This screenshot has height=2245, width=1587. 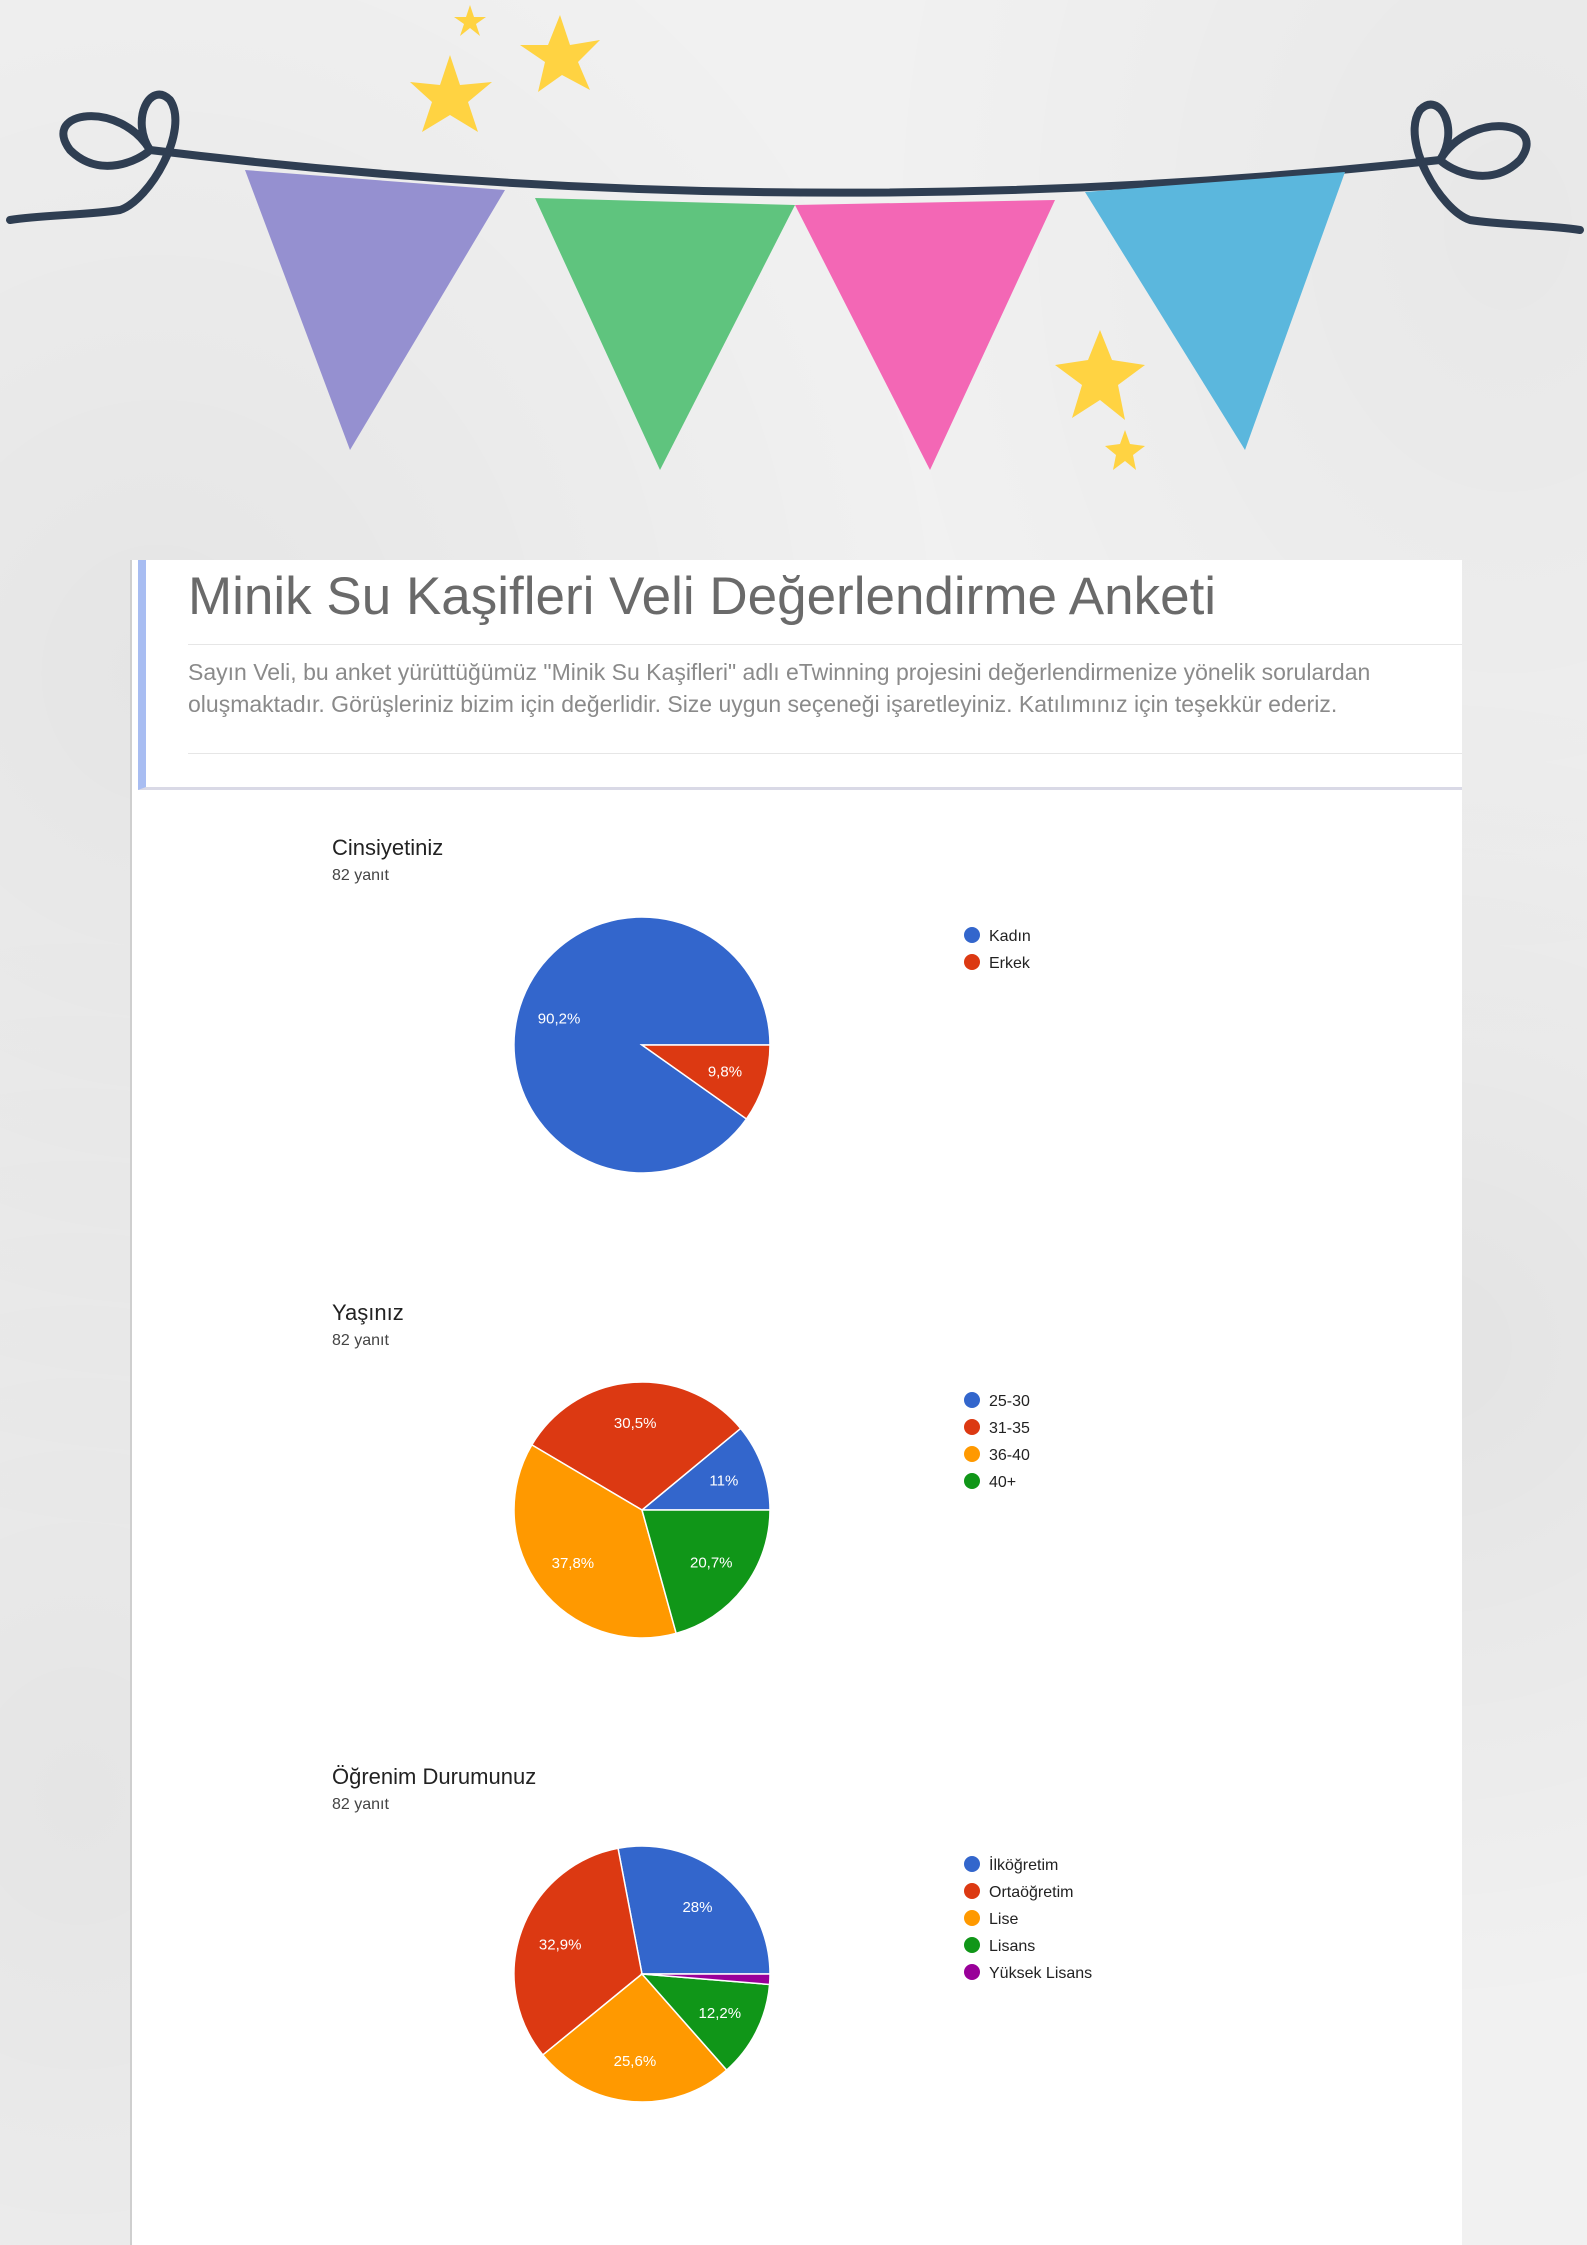 What do you see at coordinates (434, 1776) in the screenshot?
I see `question-title: Öğrenim Durumunuz` at bounding box center [434, 1776].